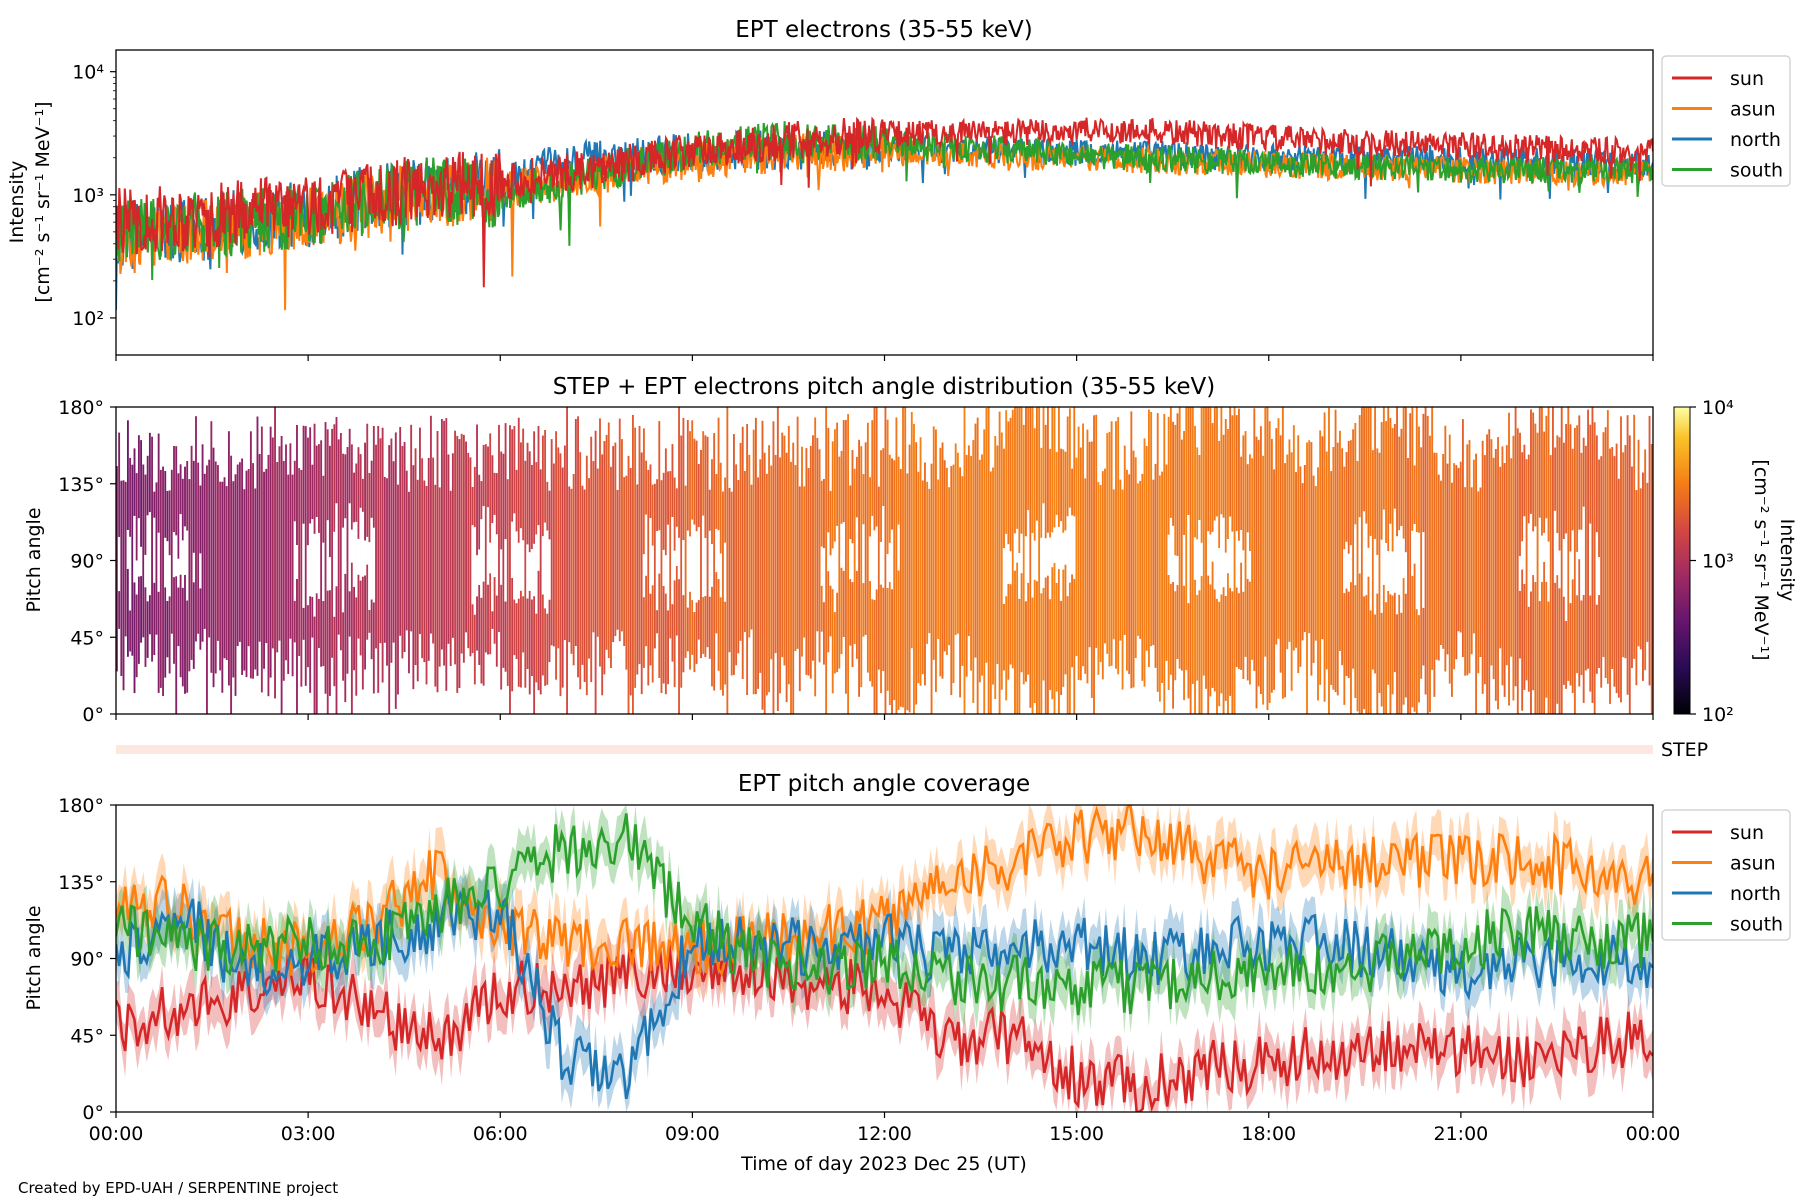 This screenshot has height=1200, width=1800. Describe the element at coordinates (87, 638) in the screenshot. I see `y-tick-label: 45°` at that location.